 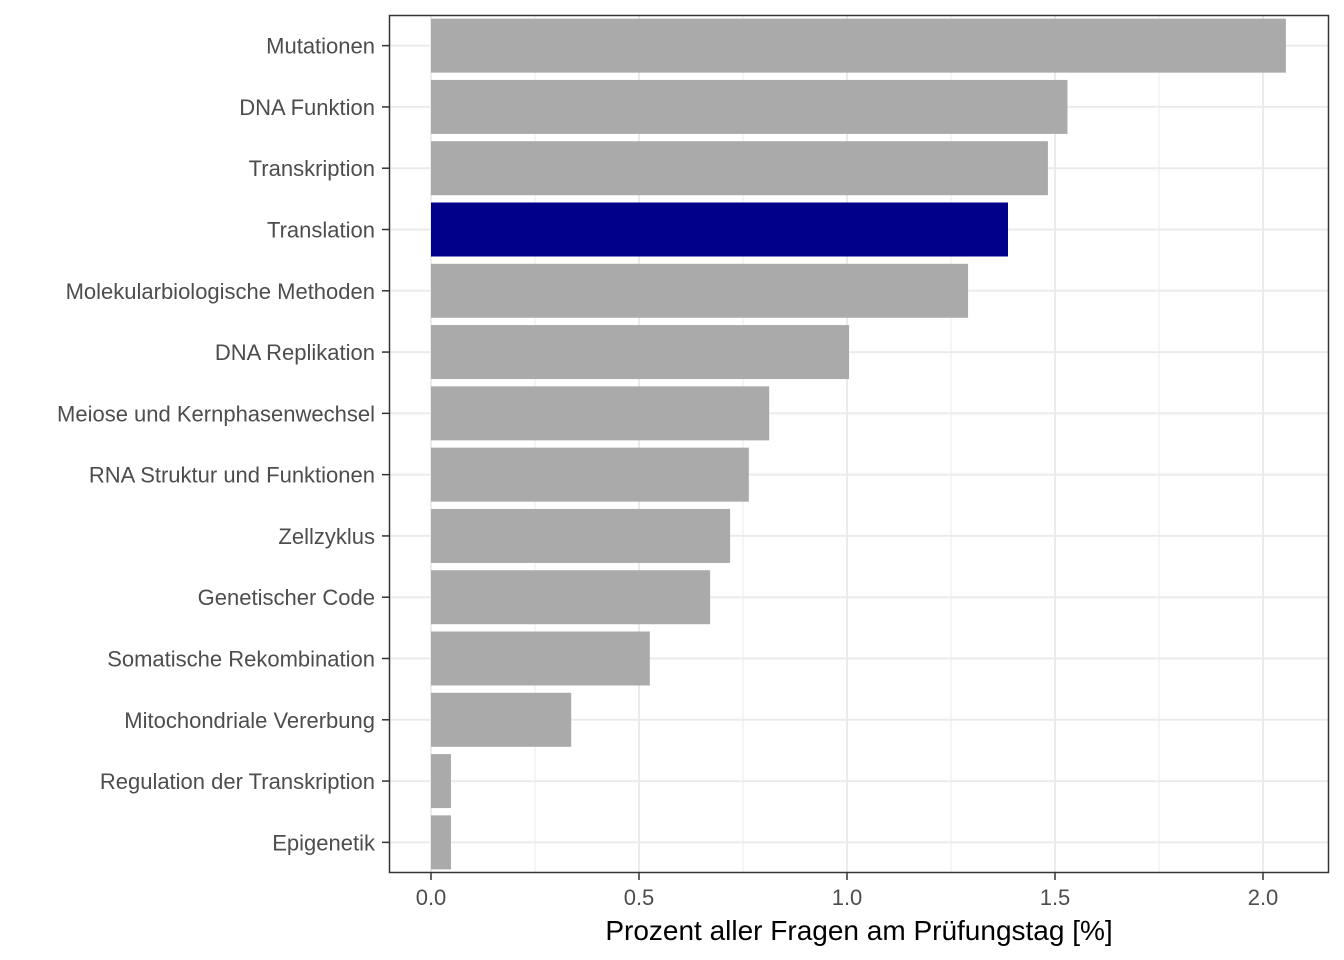 I want to click on y-tick-label: Molekularbiologische Methoden, so click(x=220, y=291).